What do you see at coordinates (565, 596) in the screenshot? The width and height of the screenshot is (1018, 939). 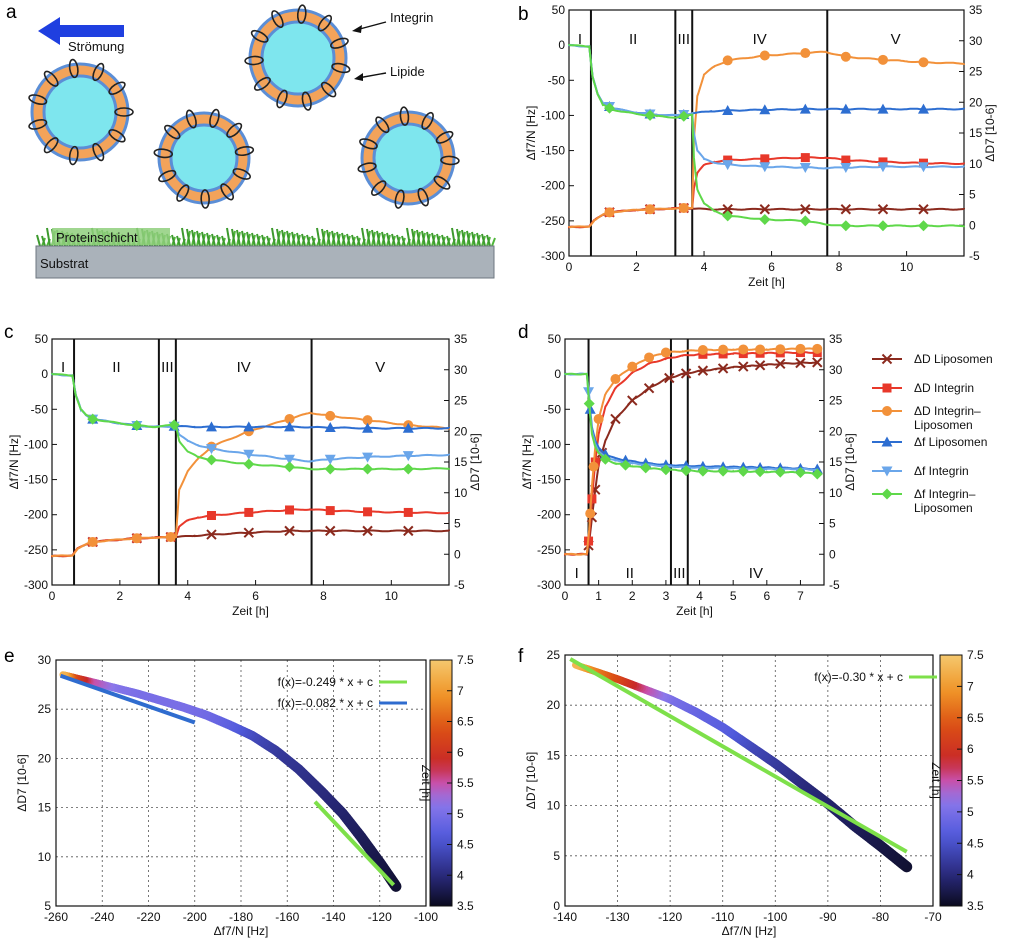 I see `x-tick-label: 0` at bounding box center [565, 596].